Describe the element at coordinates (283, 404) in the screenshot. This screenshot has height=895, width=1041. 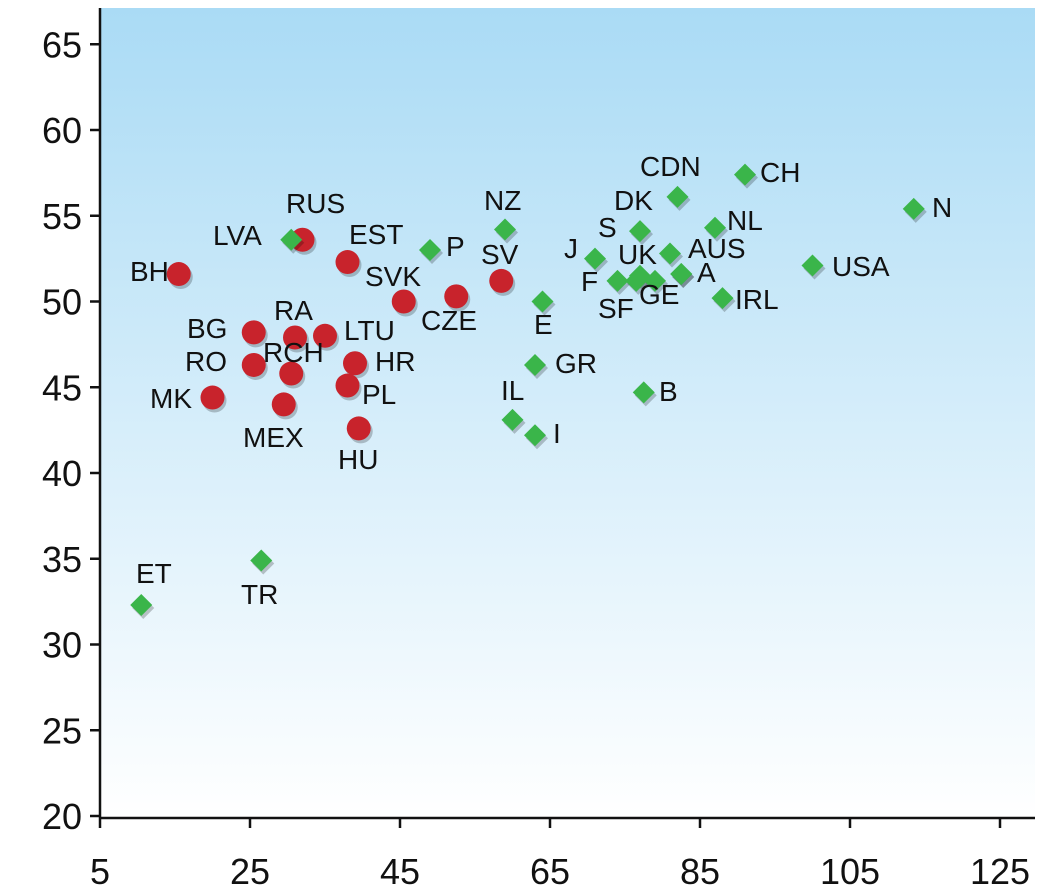
I see `point-mex` at that location.